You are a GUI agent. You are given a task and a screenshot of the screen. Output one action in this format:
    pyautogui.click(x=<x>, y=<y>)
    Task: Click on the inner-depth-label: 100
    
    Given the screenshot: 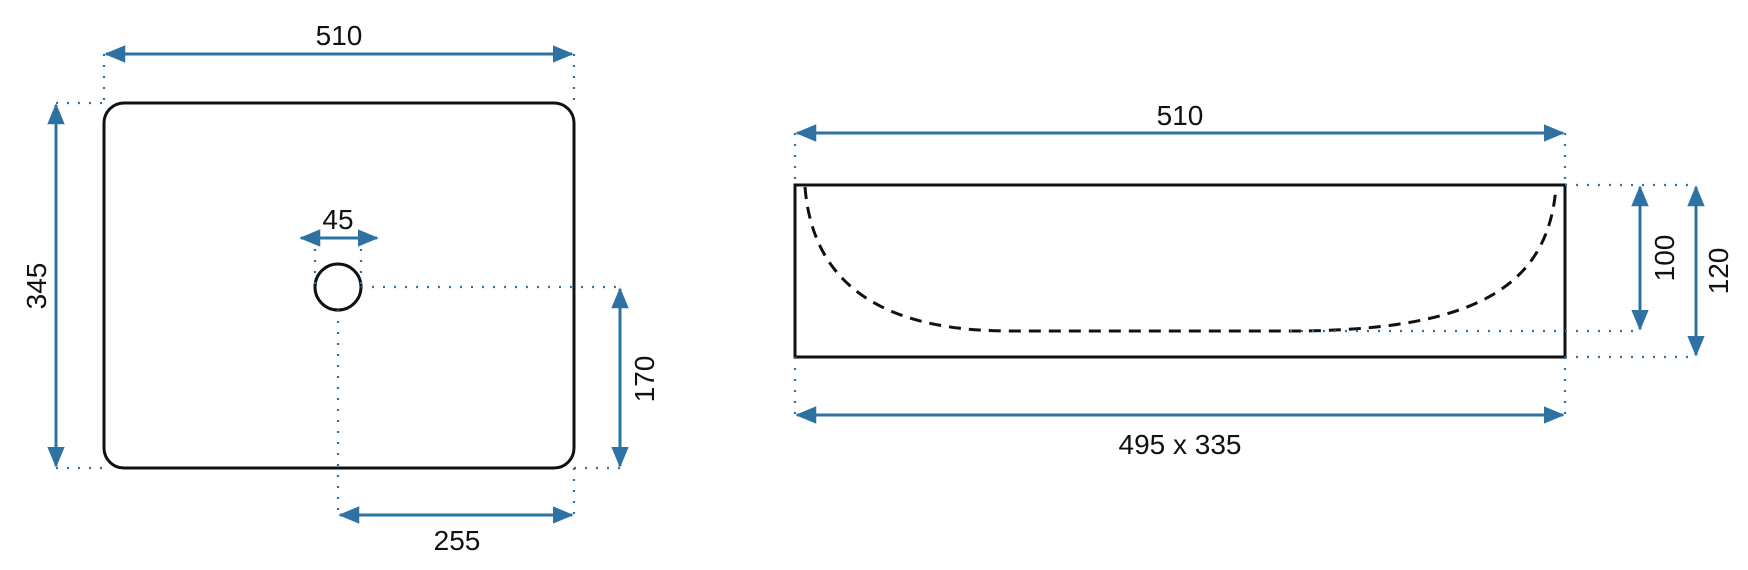 What is the action you would take?
    pyautogui.click(x=1664, y=258)
    